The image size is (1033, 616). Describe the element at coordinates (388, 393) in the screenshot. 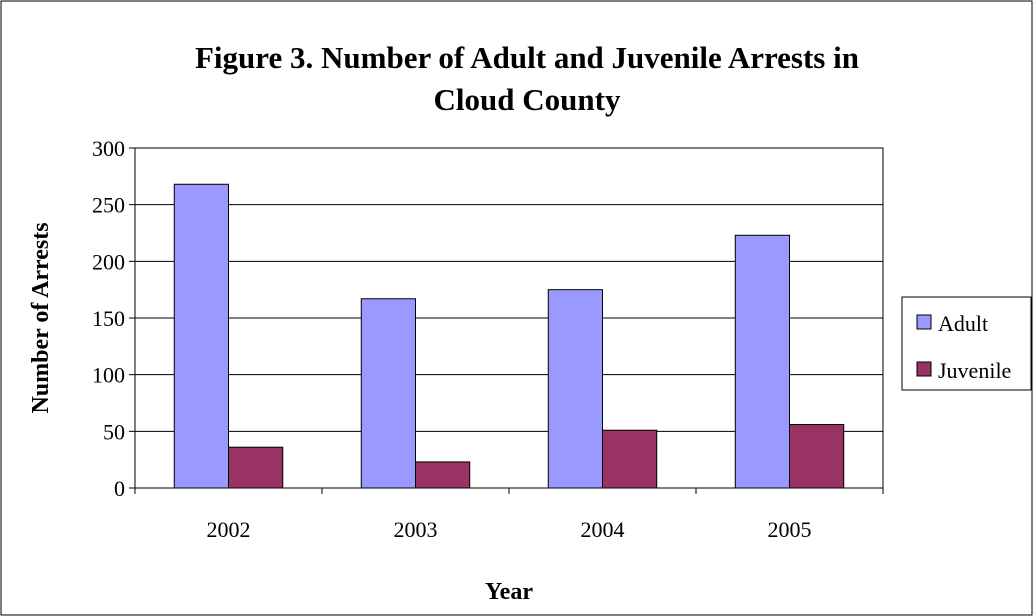

I see `bar-adult-2003` at that location.